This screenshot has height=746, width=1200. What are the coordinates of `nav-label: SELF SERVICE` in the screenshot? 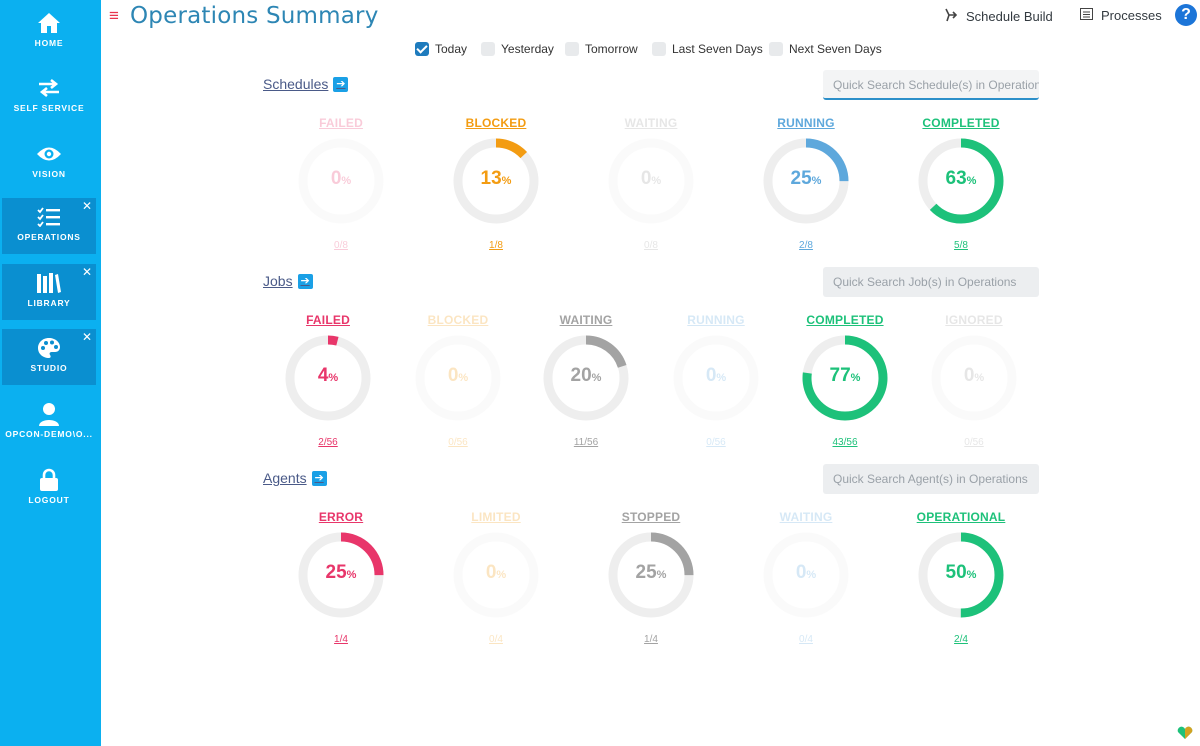 It's located at (49, 108).